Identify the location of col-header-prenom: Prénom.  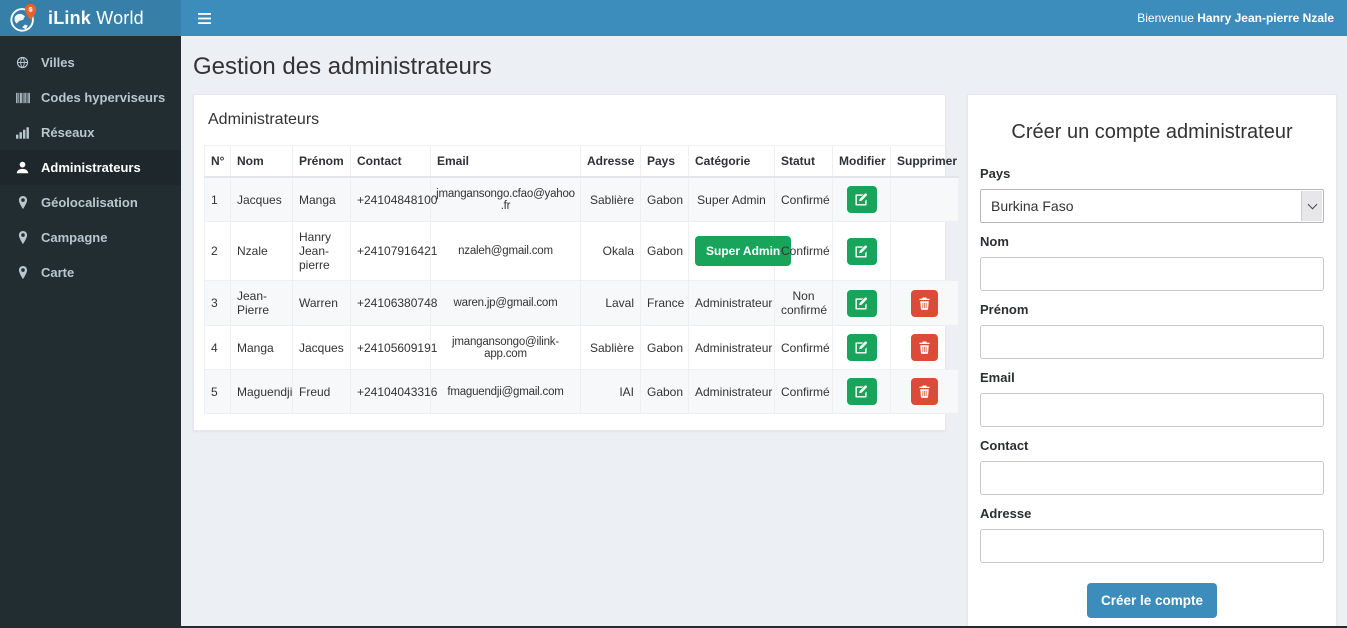
(321, 161).